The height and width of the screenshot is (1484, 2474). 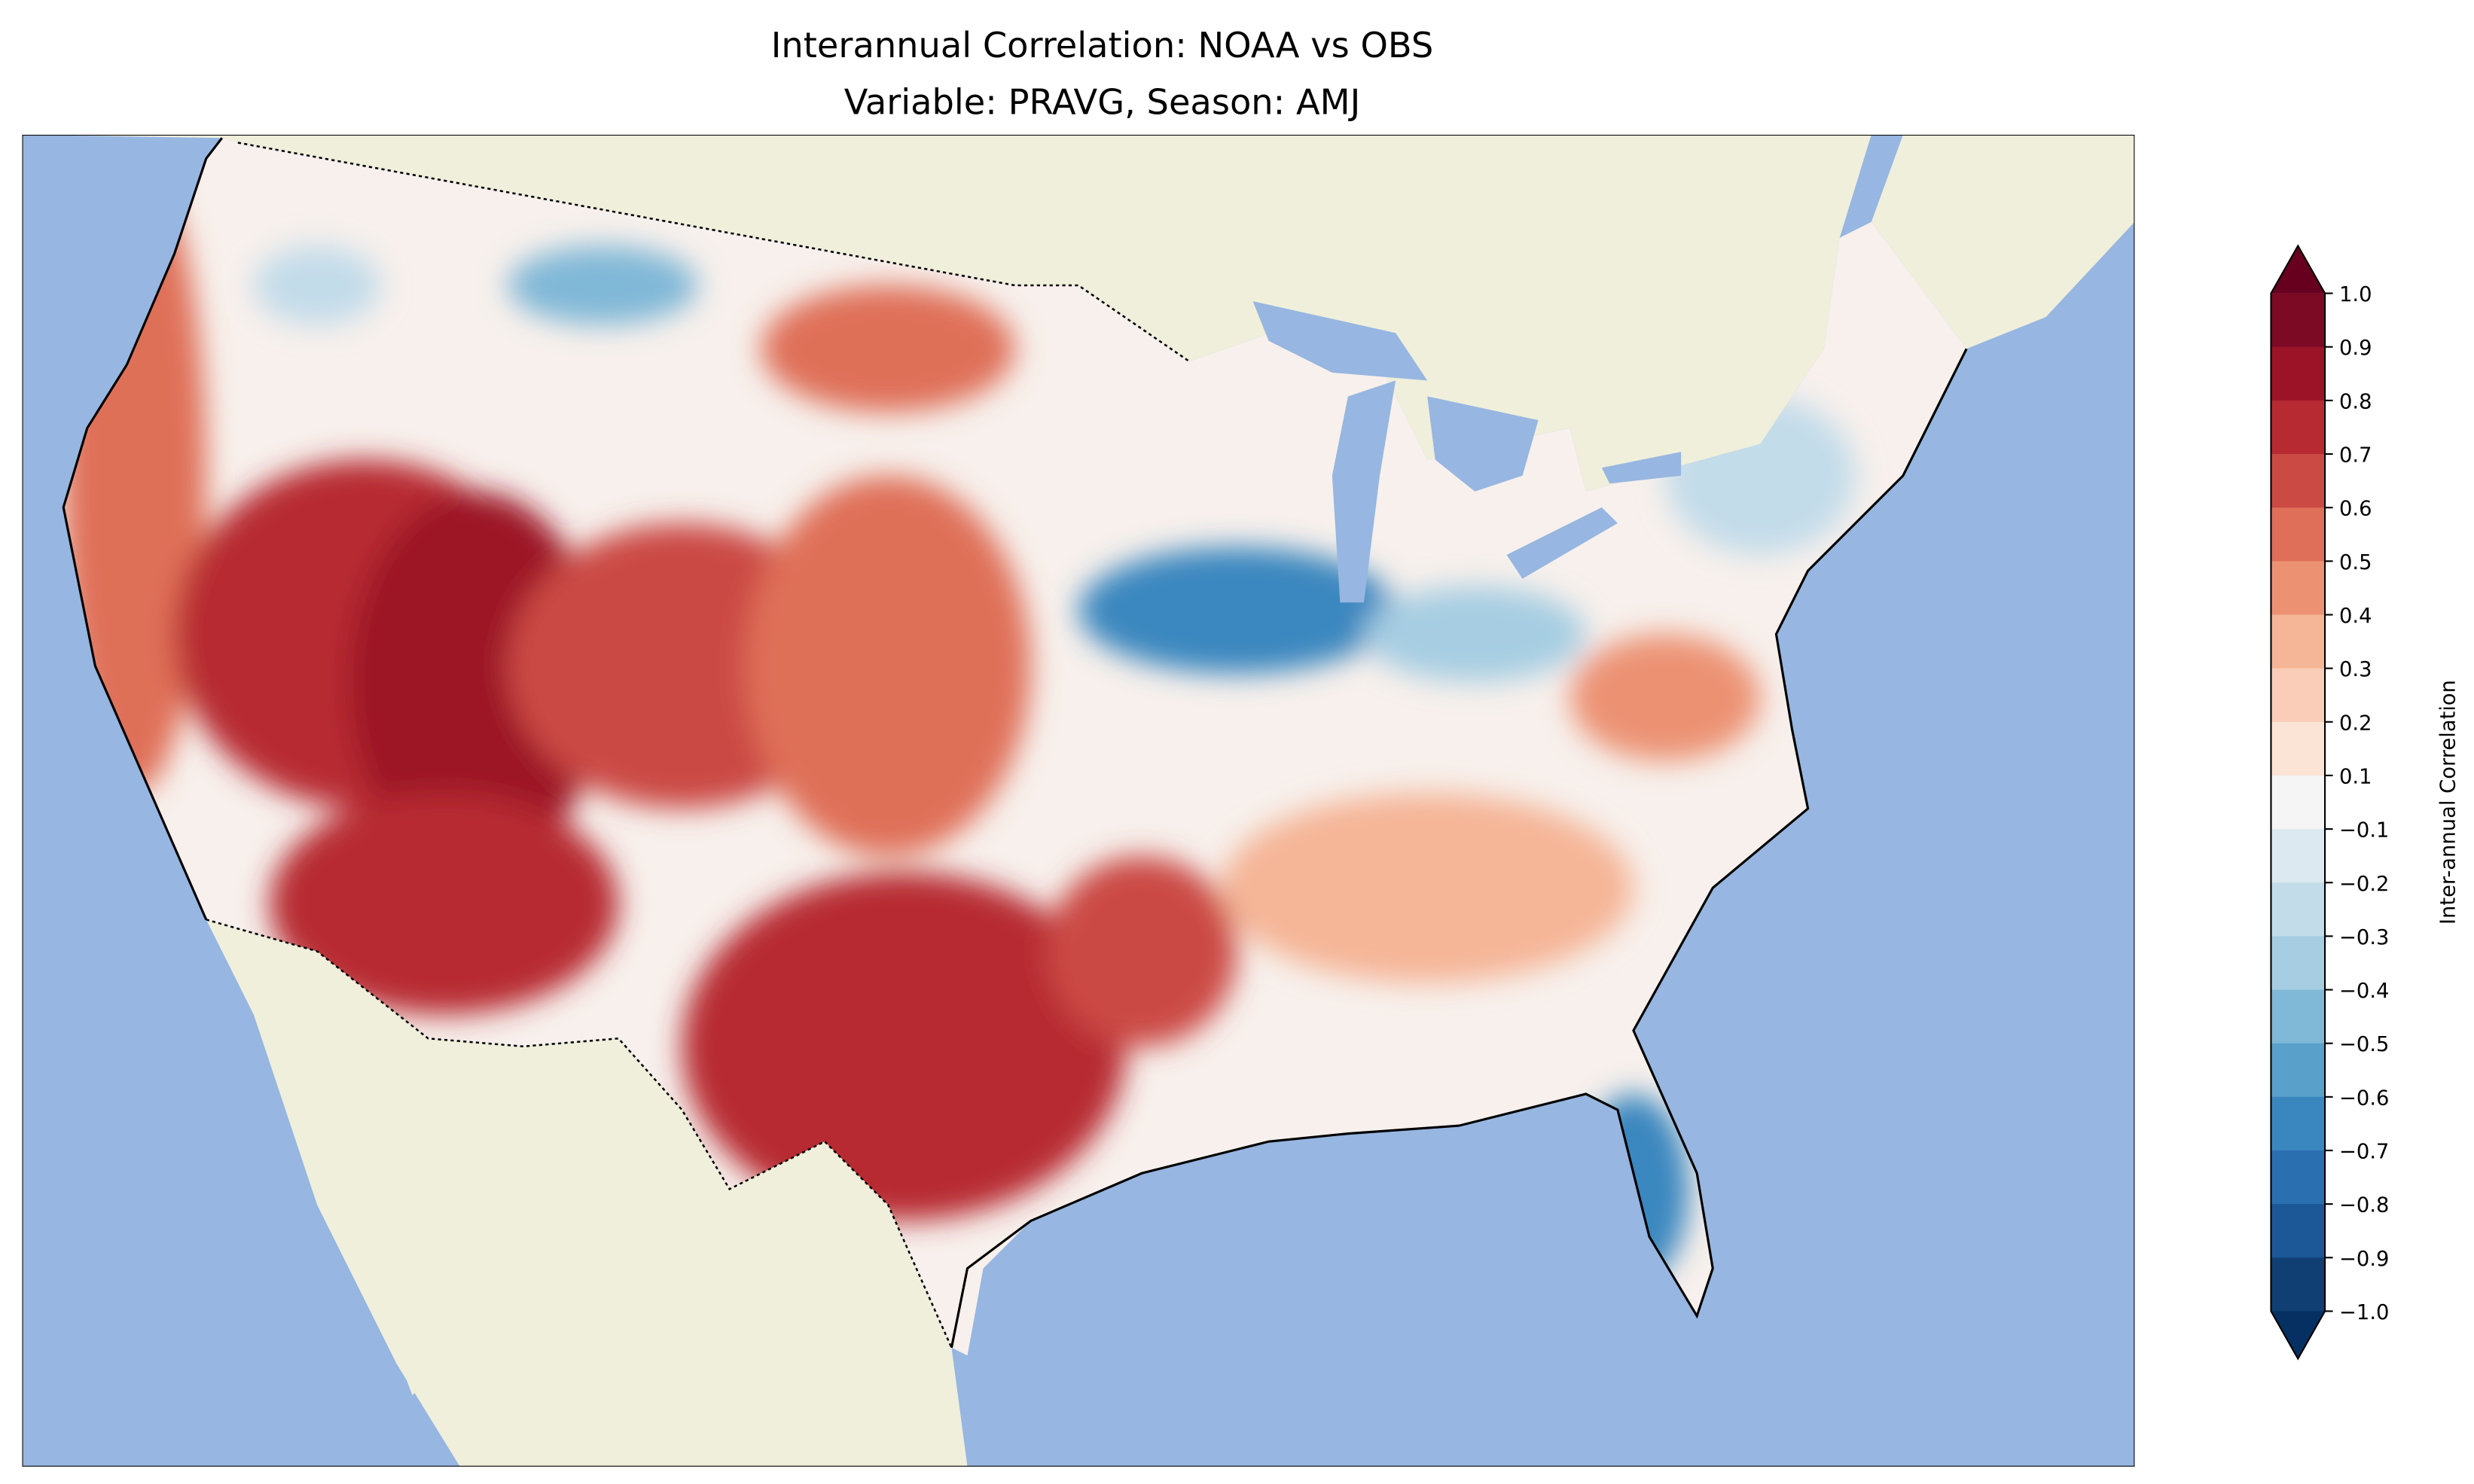 What do you see at coordinates (2298, 269) in the screenshot?
I see `colorbar-extend-top` at bounding box center [2298, 269].